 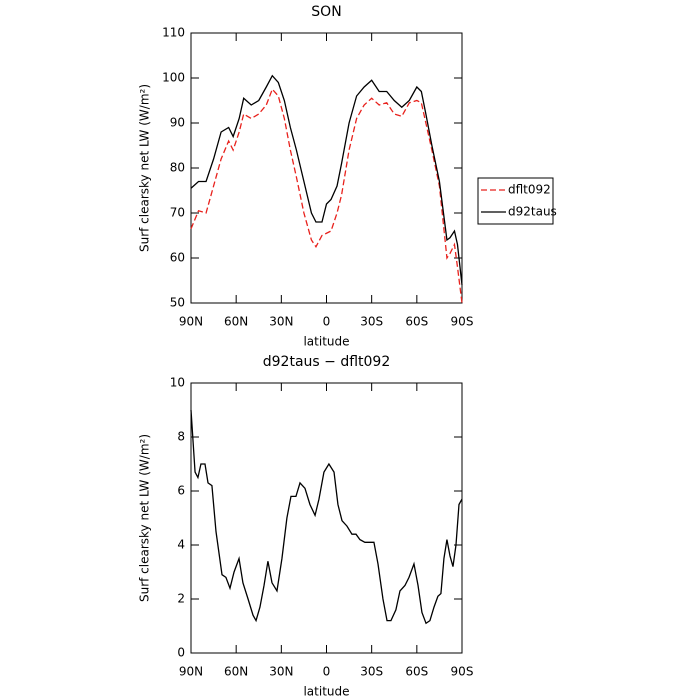 I want to click on chart-title: SON, so click(x=326, y=12).